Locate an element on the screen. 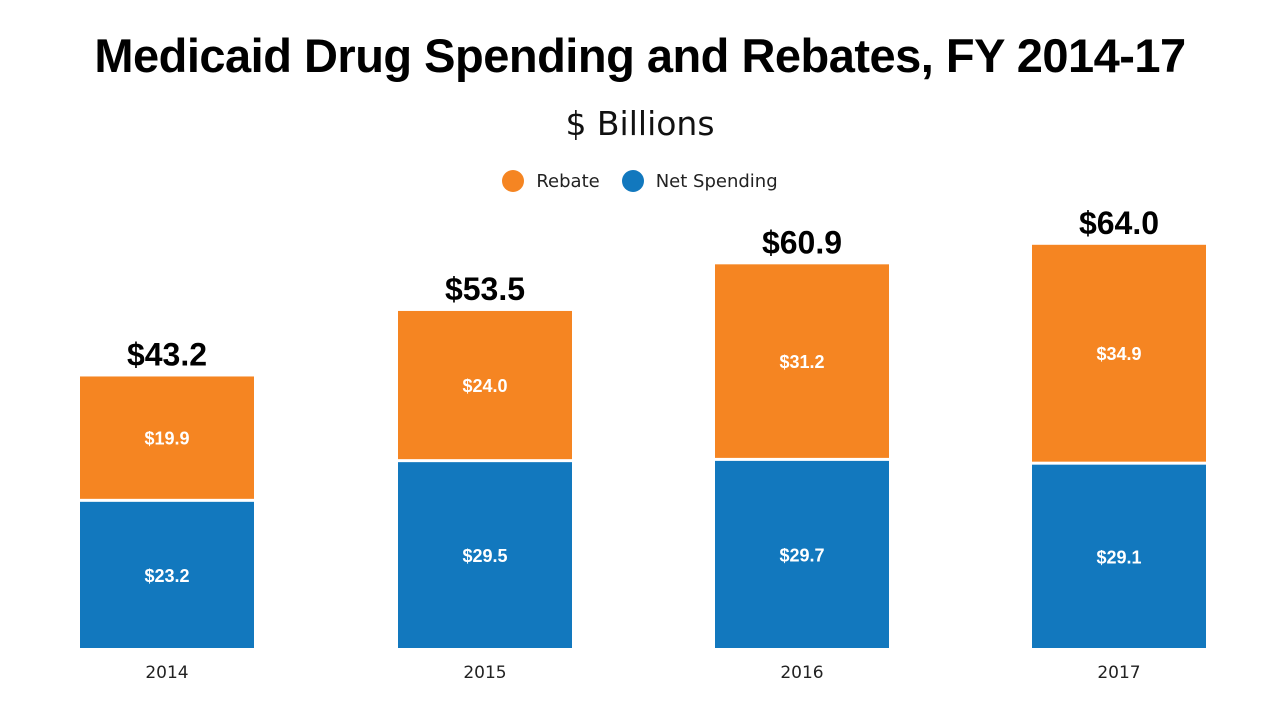  total-label-2017: $64.0 is located at coordinates (1119, 223).